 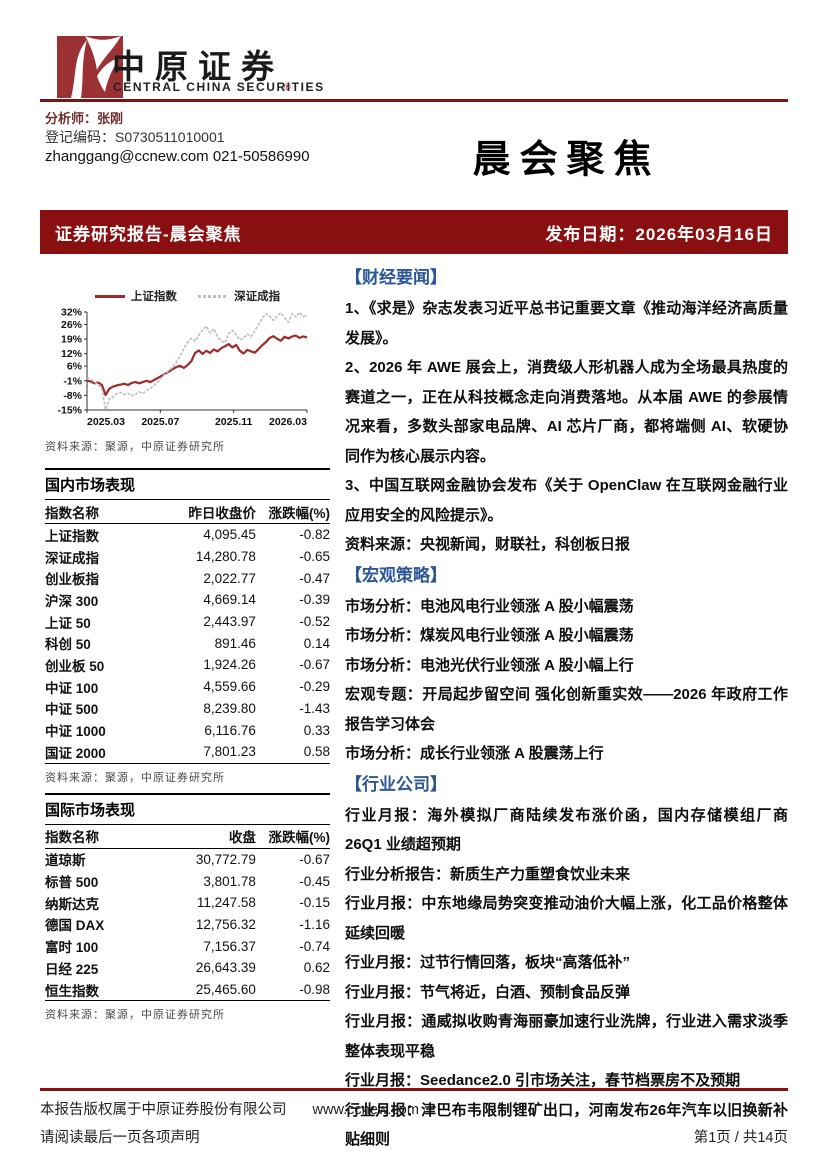 I want to click on cell: -0.29, so click(x=314, y=687).